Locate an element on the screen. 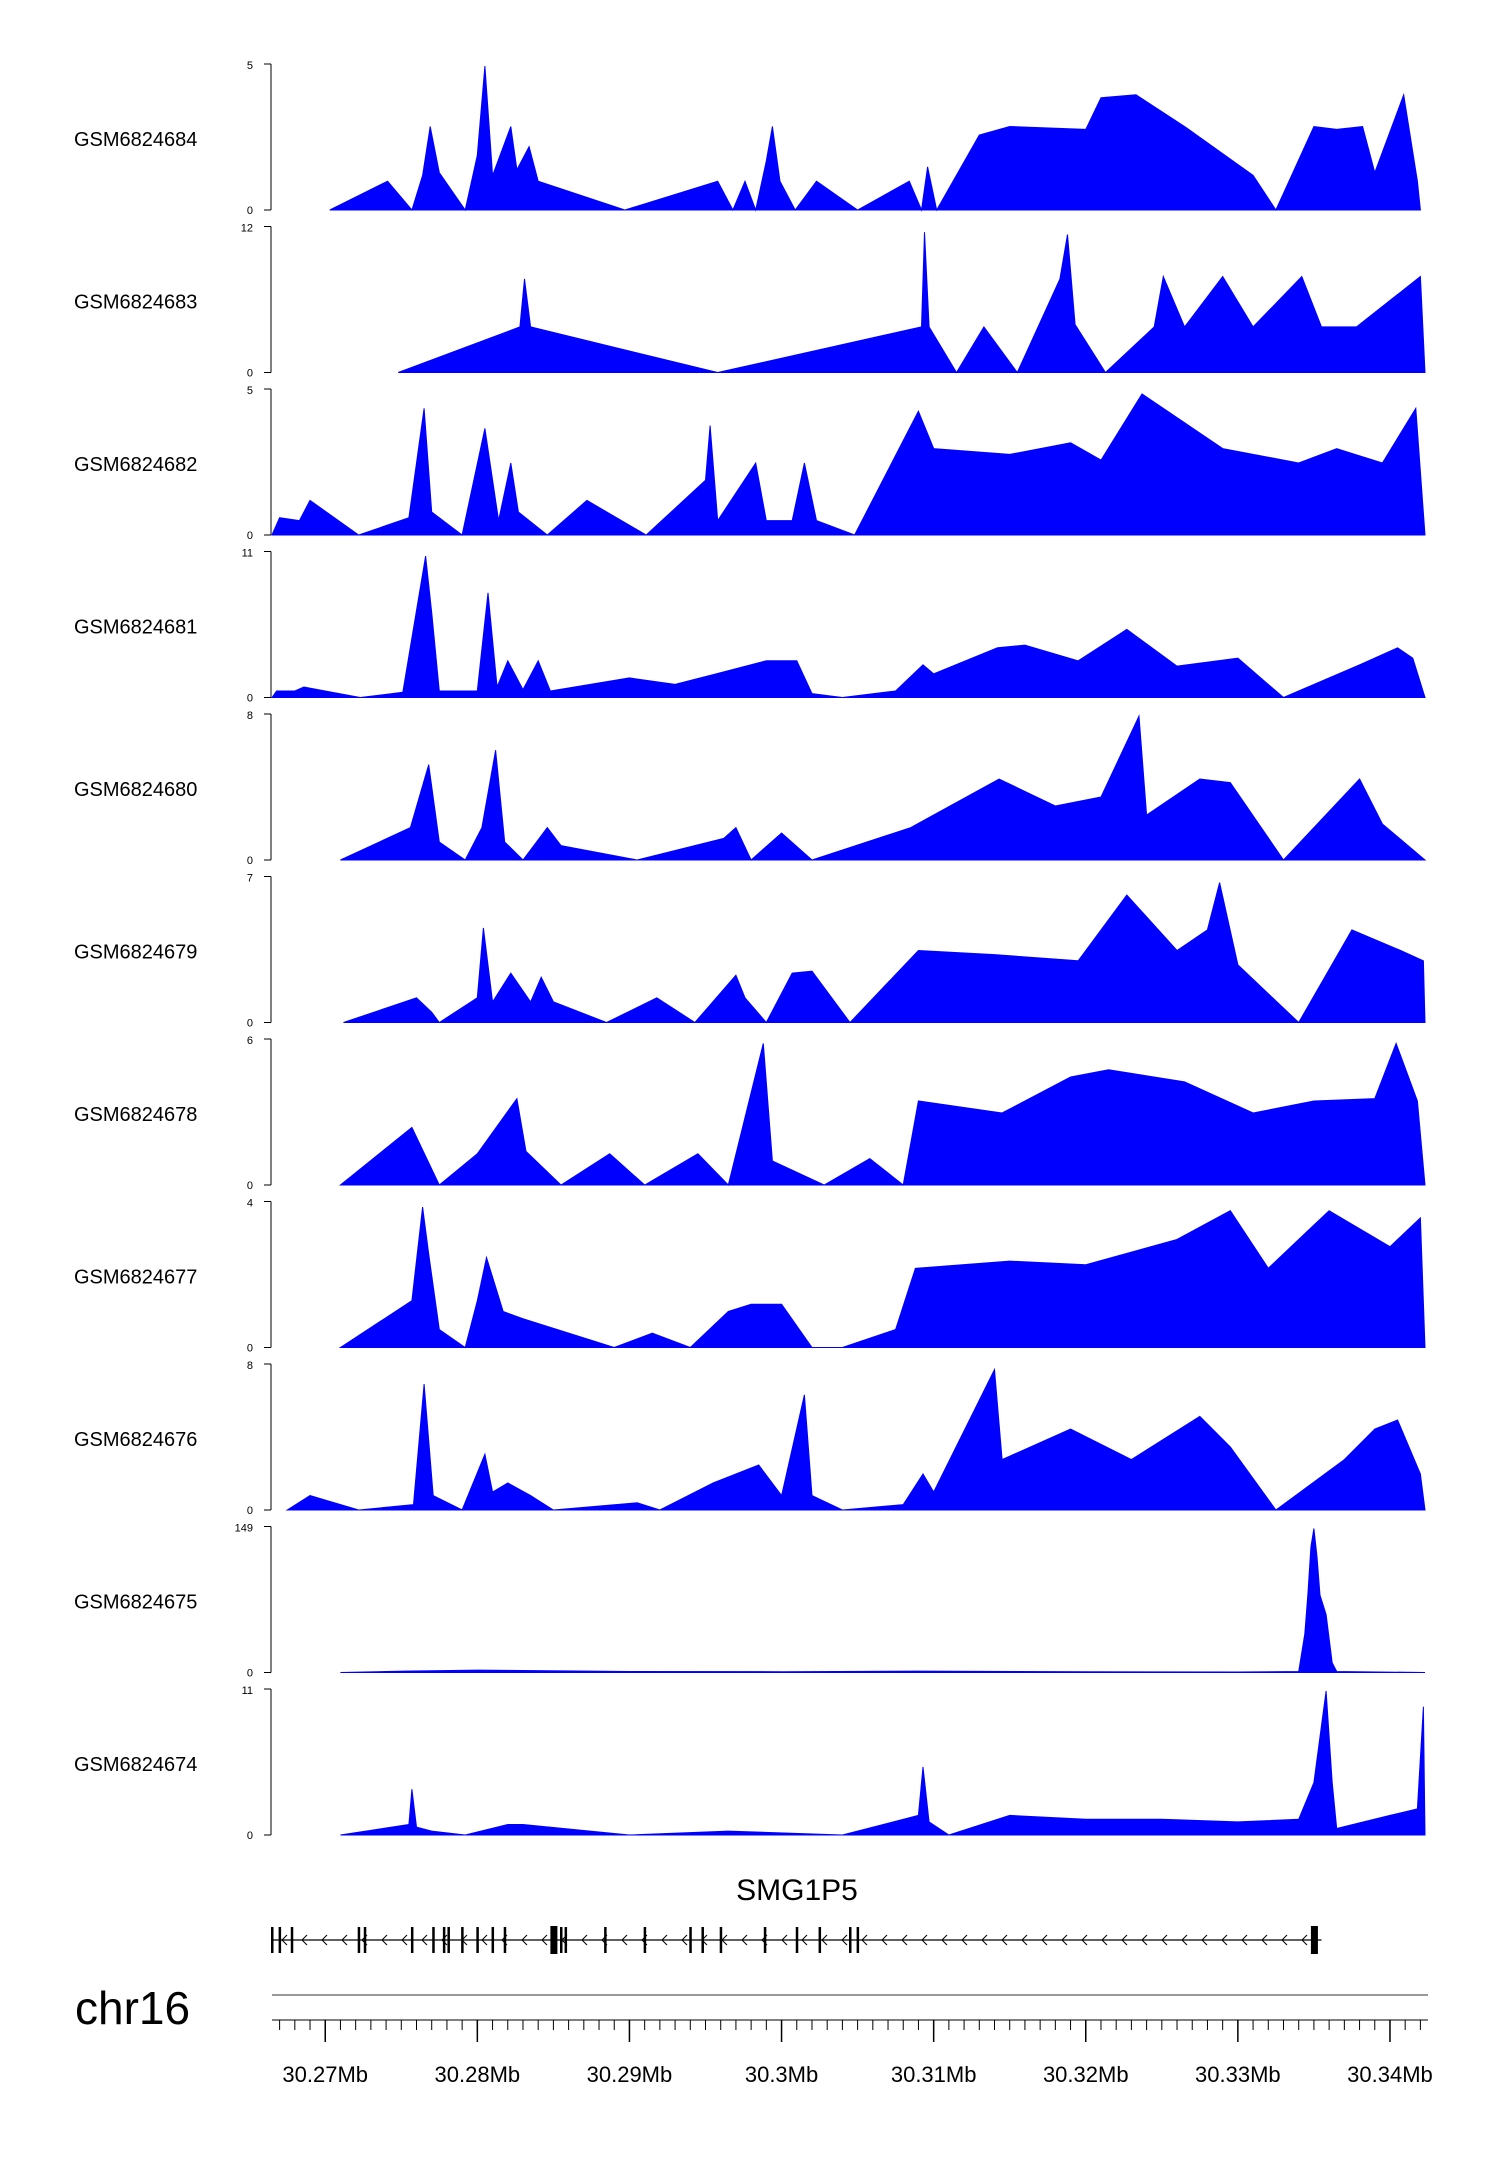 This screenshot has width=1500, height=2170. x-tick-label: 30.29Mb is located at coordinates (630, 2074).